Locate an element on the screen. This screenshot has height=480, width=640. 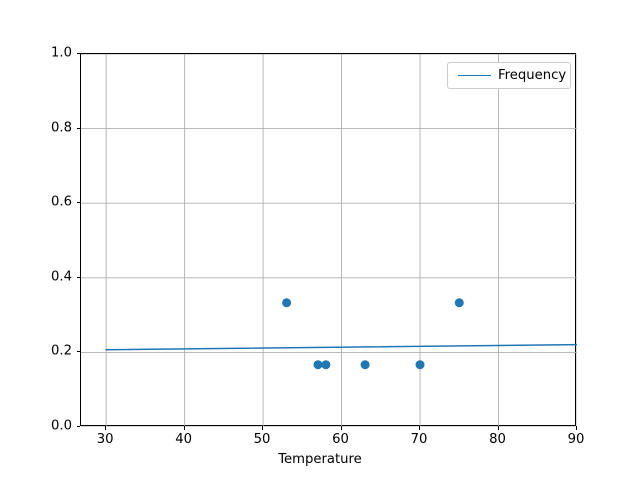
scatter-series-observations is located at coordinates (373, 334).